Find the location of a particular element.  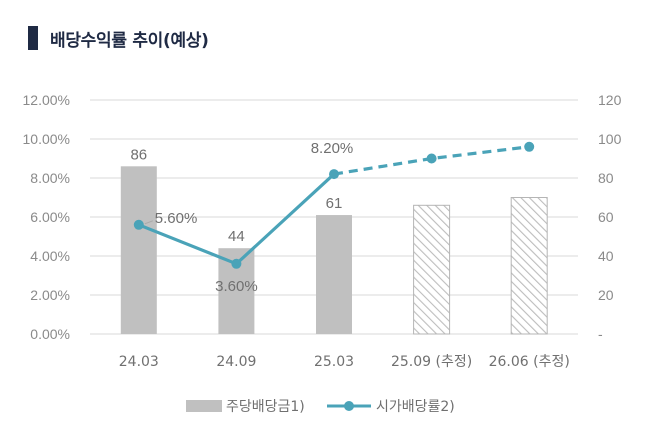

bar-labels: 86 44 61 is located at coordinates (236, 195).